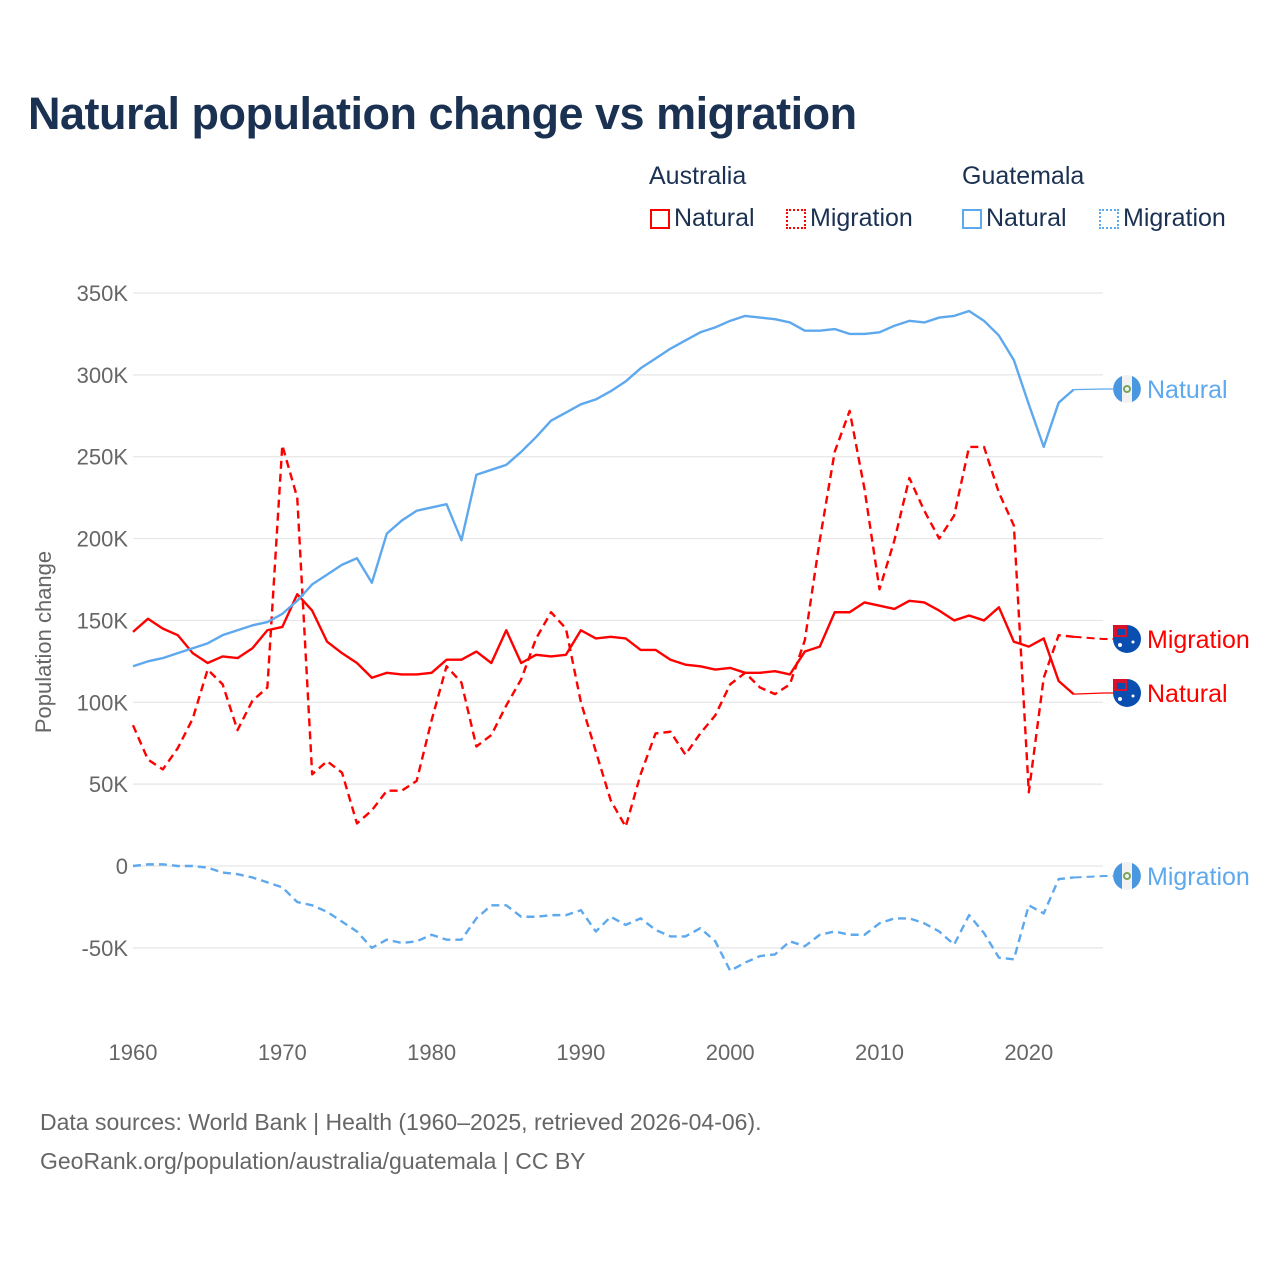 The height and width of the screenshot is (1280, 1280). I want to click on x-tick-label: 2010, so click(879, 1052).